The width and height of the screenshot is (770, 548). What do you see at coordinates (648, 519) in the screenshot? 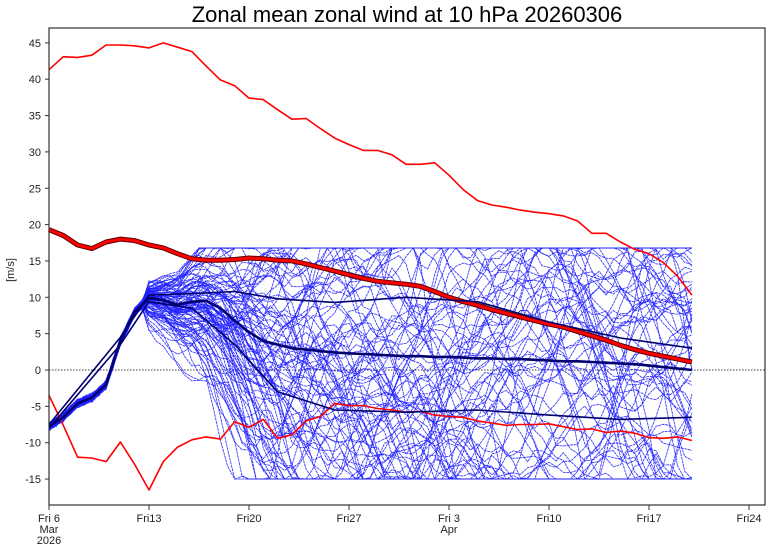
I see `x-tick-label: Fri17` at bounding box center [648, 519].